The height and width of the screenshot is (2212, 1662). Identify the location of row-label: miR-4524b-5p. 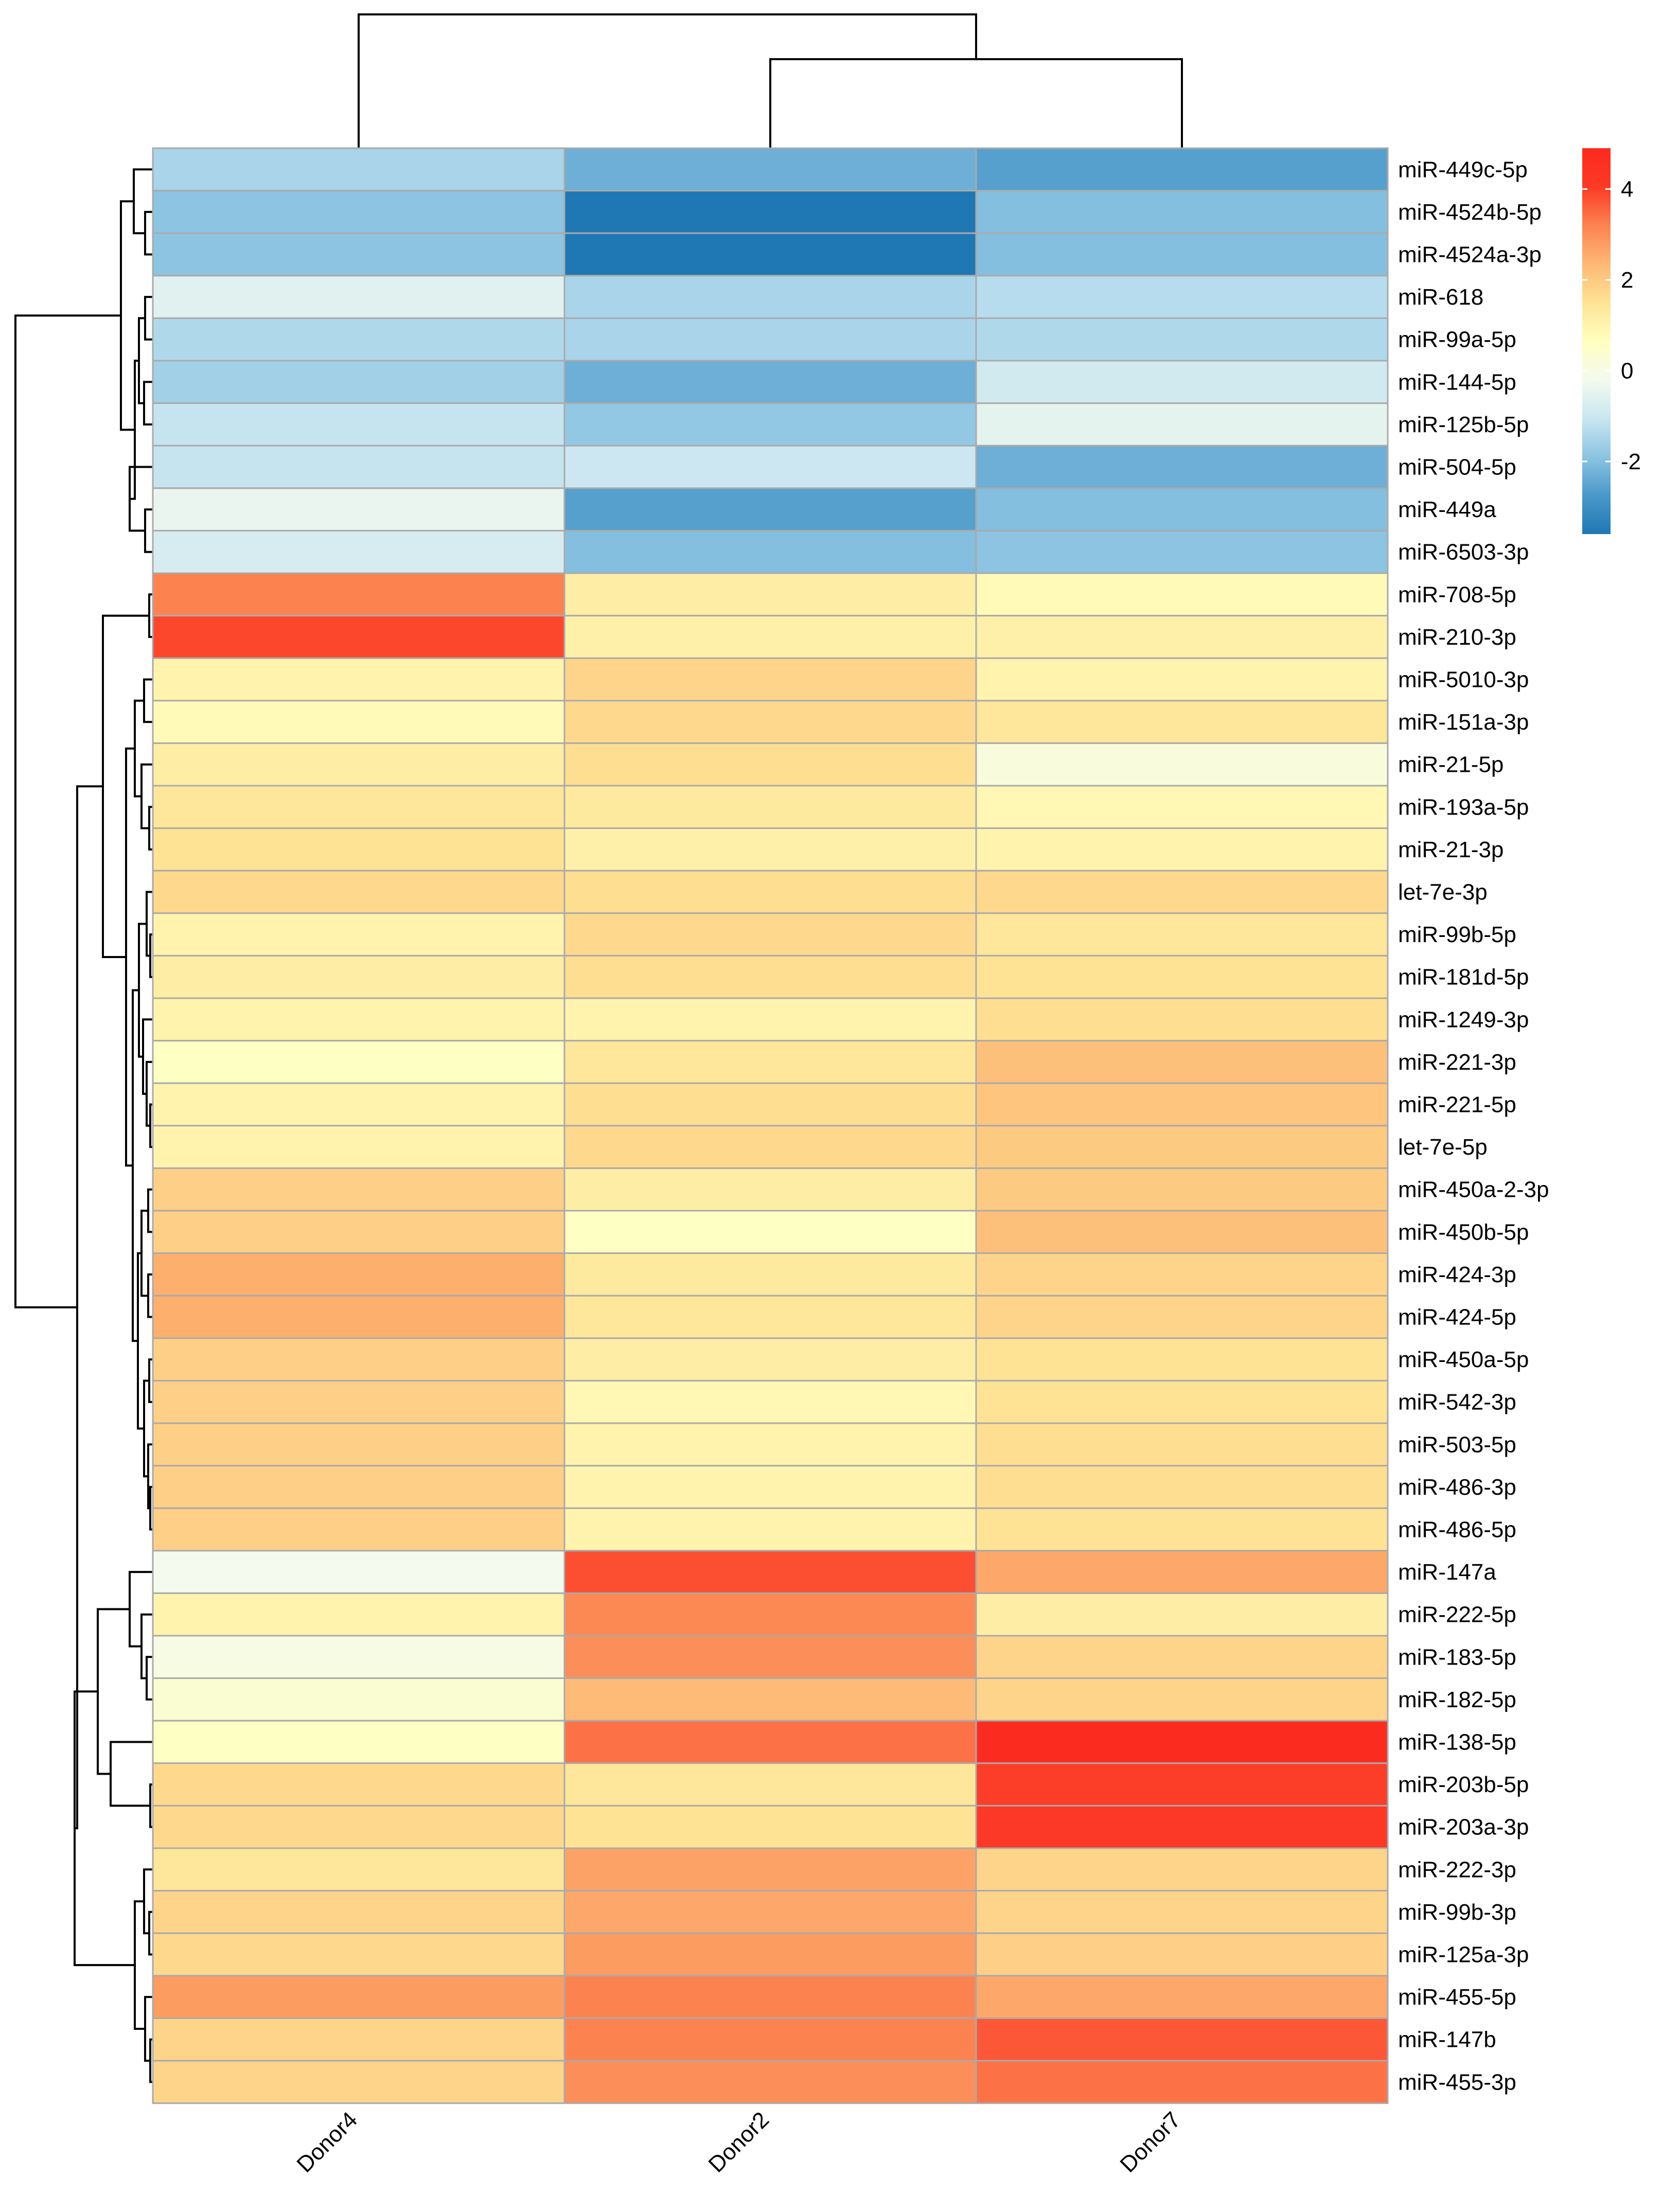
(1470, 212).